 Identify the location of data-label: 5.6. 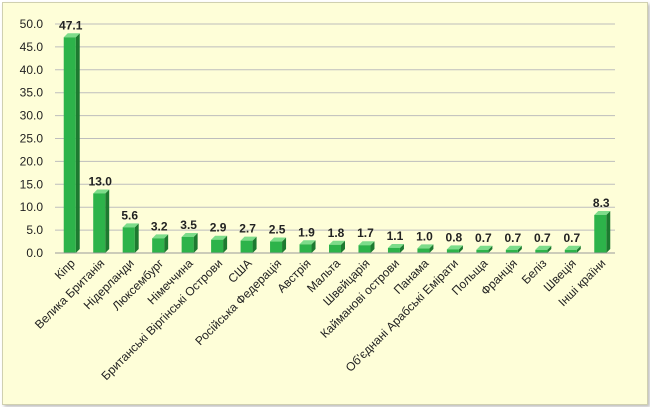
(129, 215).